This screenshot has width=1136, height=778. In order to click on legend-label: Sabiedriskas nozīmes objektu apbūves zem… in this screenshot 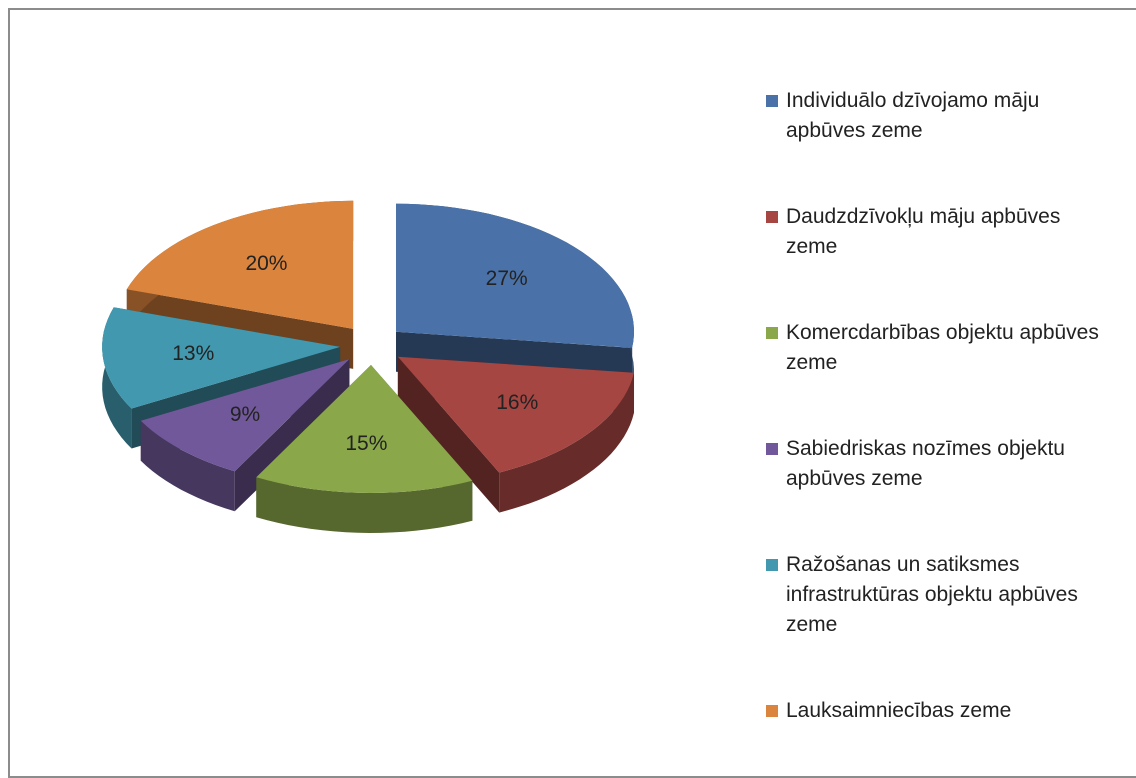, I will do `click(925, 463)`.